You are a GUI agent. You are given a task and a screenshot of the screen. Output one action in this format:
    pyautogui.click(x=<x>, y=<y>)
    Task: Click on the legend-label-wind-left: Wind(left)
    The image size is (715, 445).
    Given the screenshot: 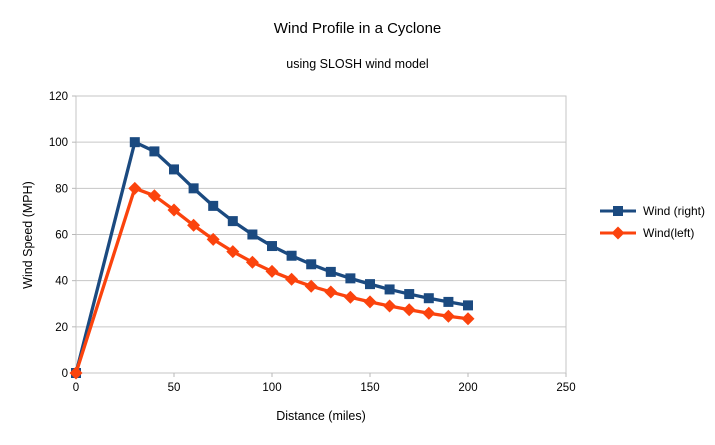 What is the action you would take?
    pyautogui.click(x=669, y=233)
    